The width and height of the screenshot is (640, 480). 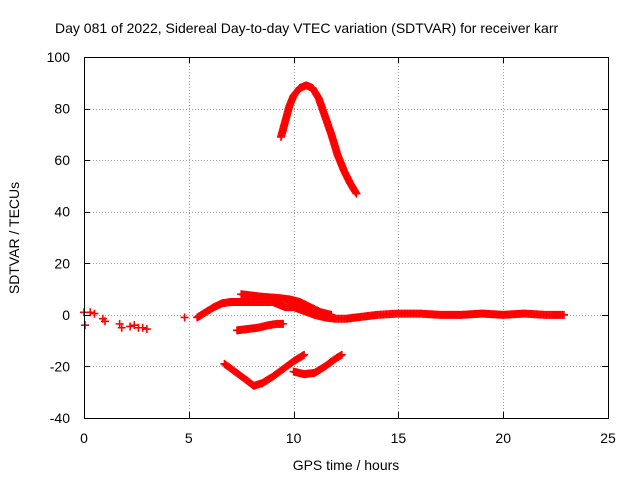 I want to click on y-tick-label: -20, so click(x=60, y=366).